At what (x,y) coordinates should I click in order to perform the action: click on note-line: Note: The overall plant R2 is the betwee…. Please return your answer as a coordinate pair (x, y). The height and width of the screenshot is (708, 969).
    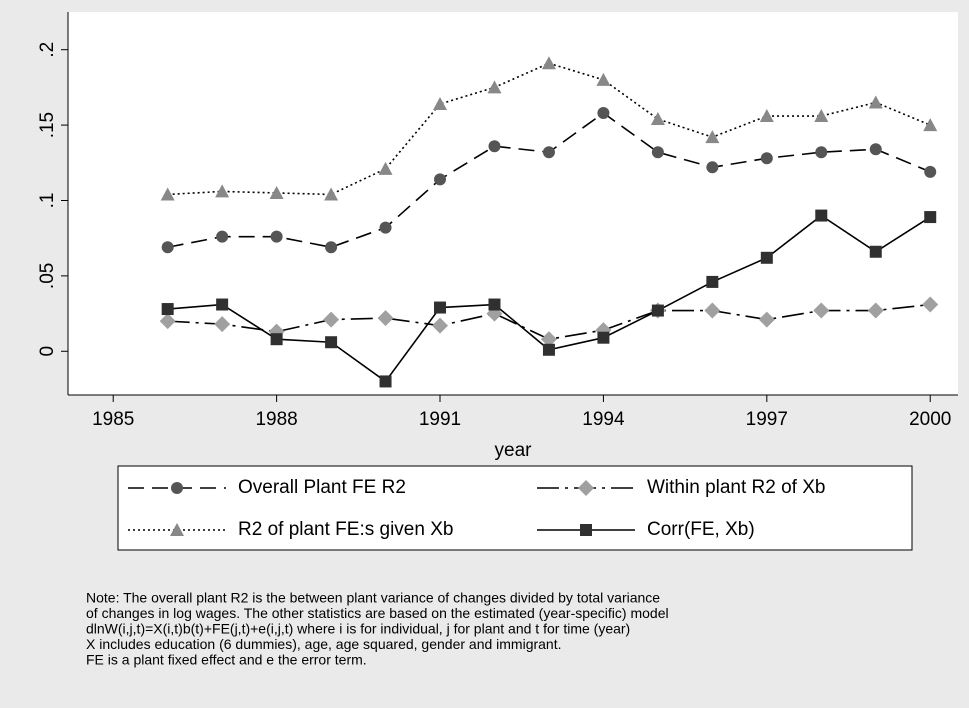
    Looking at the image, I should click on (373, 598).